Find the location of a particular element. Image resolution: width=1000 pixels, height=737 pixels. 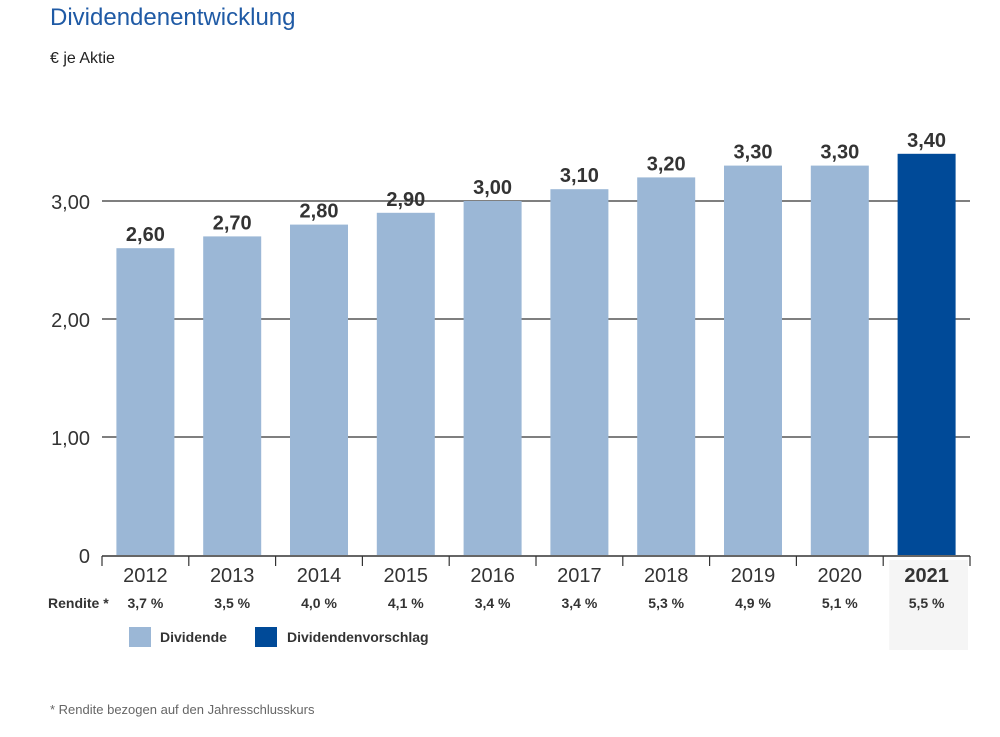

bar-value-label: 2,60 is located at coordinates (145, 235).